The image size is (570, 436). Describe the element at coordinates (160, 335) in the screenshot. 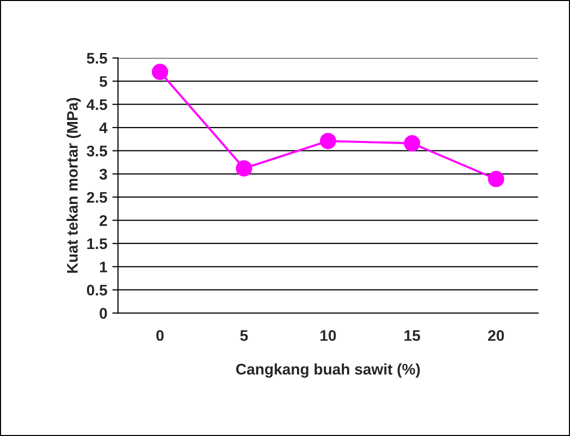

I see `x-tick-label: 0` at that location.